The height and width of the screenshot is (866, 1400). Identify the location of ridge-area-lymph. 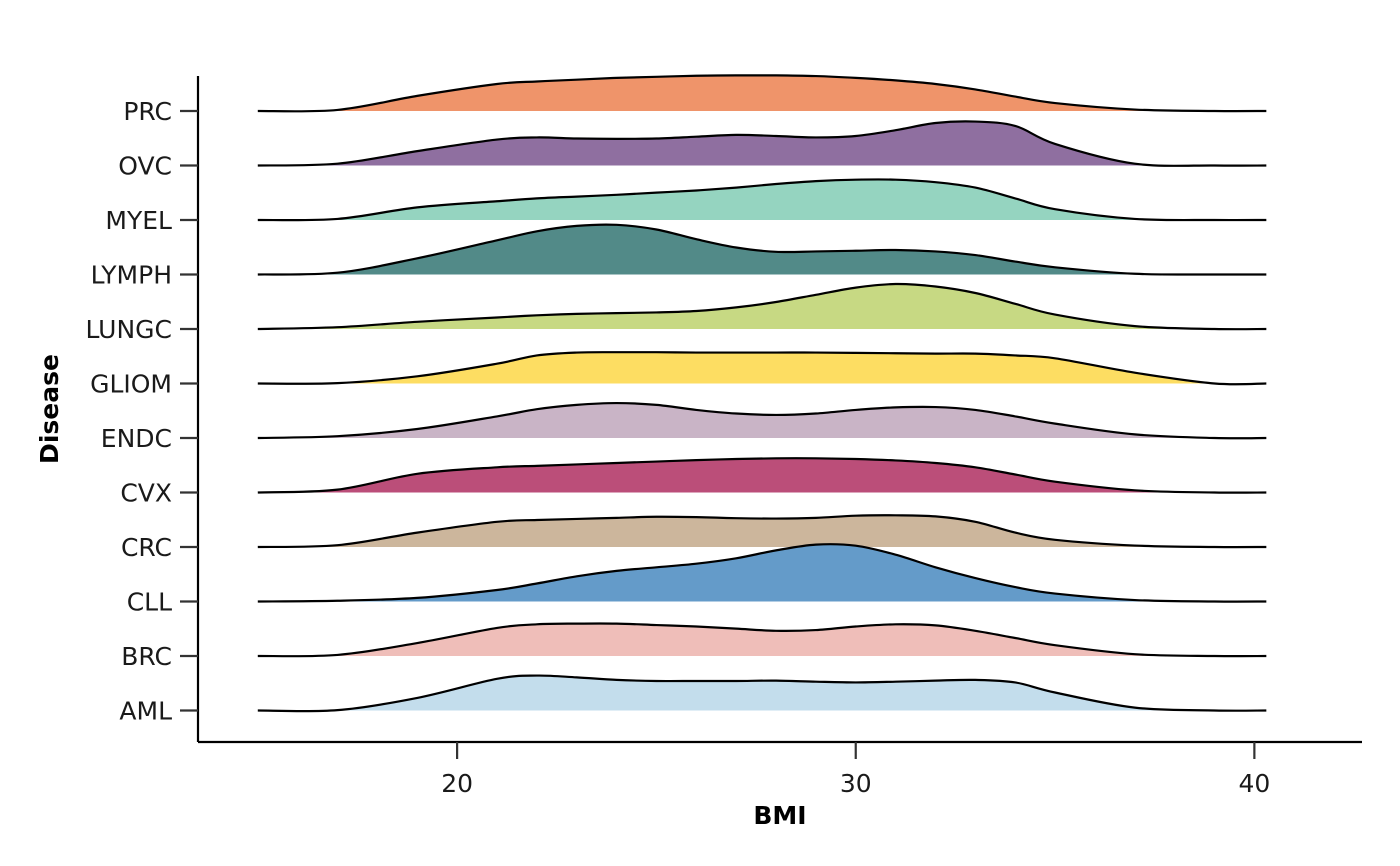
(762, 249).